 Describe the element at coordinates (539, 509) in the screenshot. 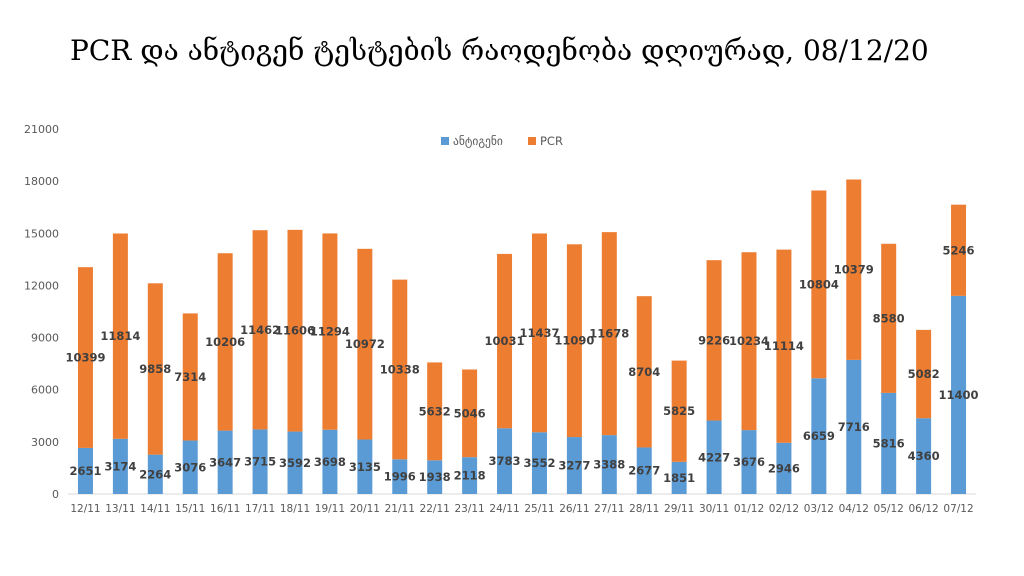

I see `x-tick-label: 25/11` at that location.